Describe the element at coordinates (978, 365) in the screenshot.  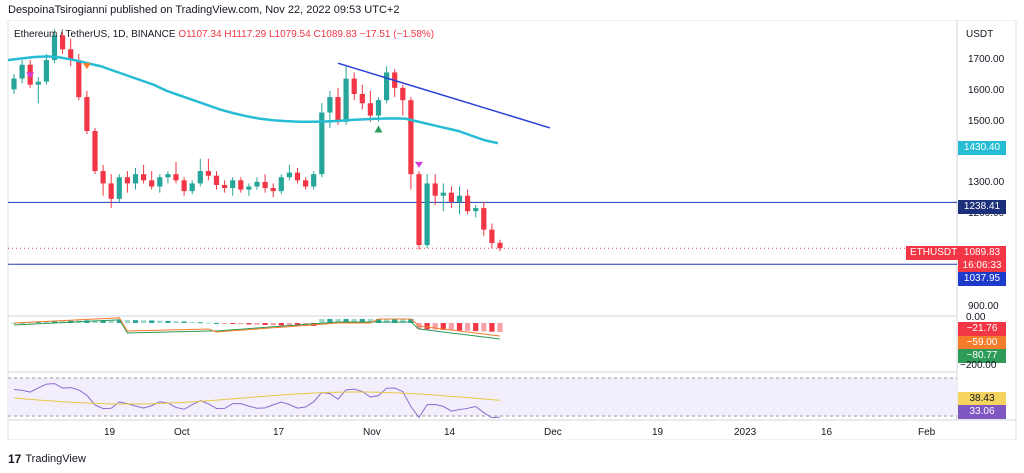
I see `macd-bottom-tick: −200.00` at that location.